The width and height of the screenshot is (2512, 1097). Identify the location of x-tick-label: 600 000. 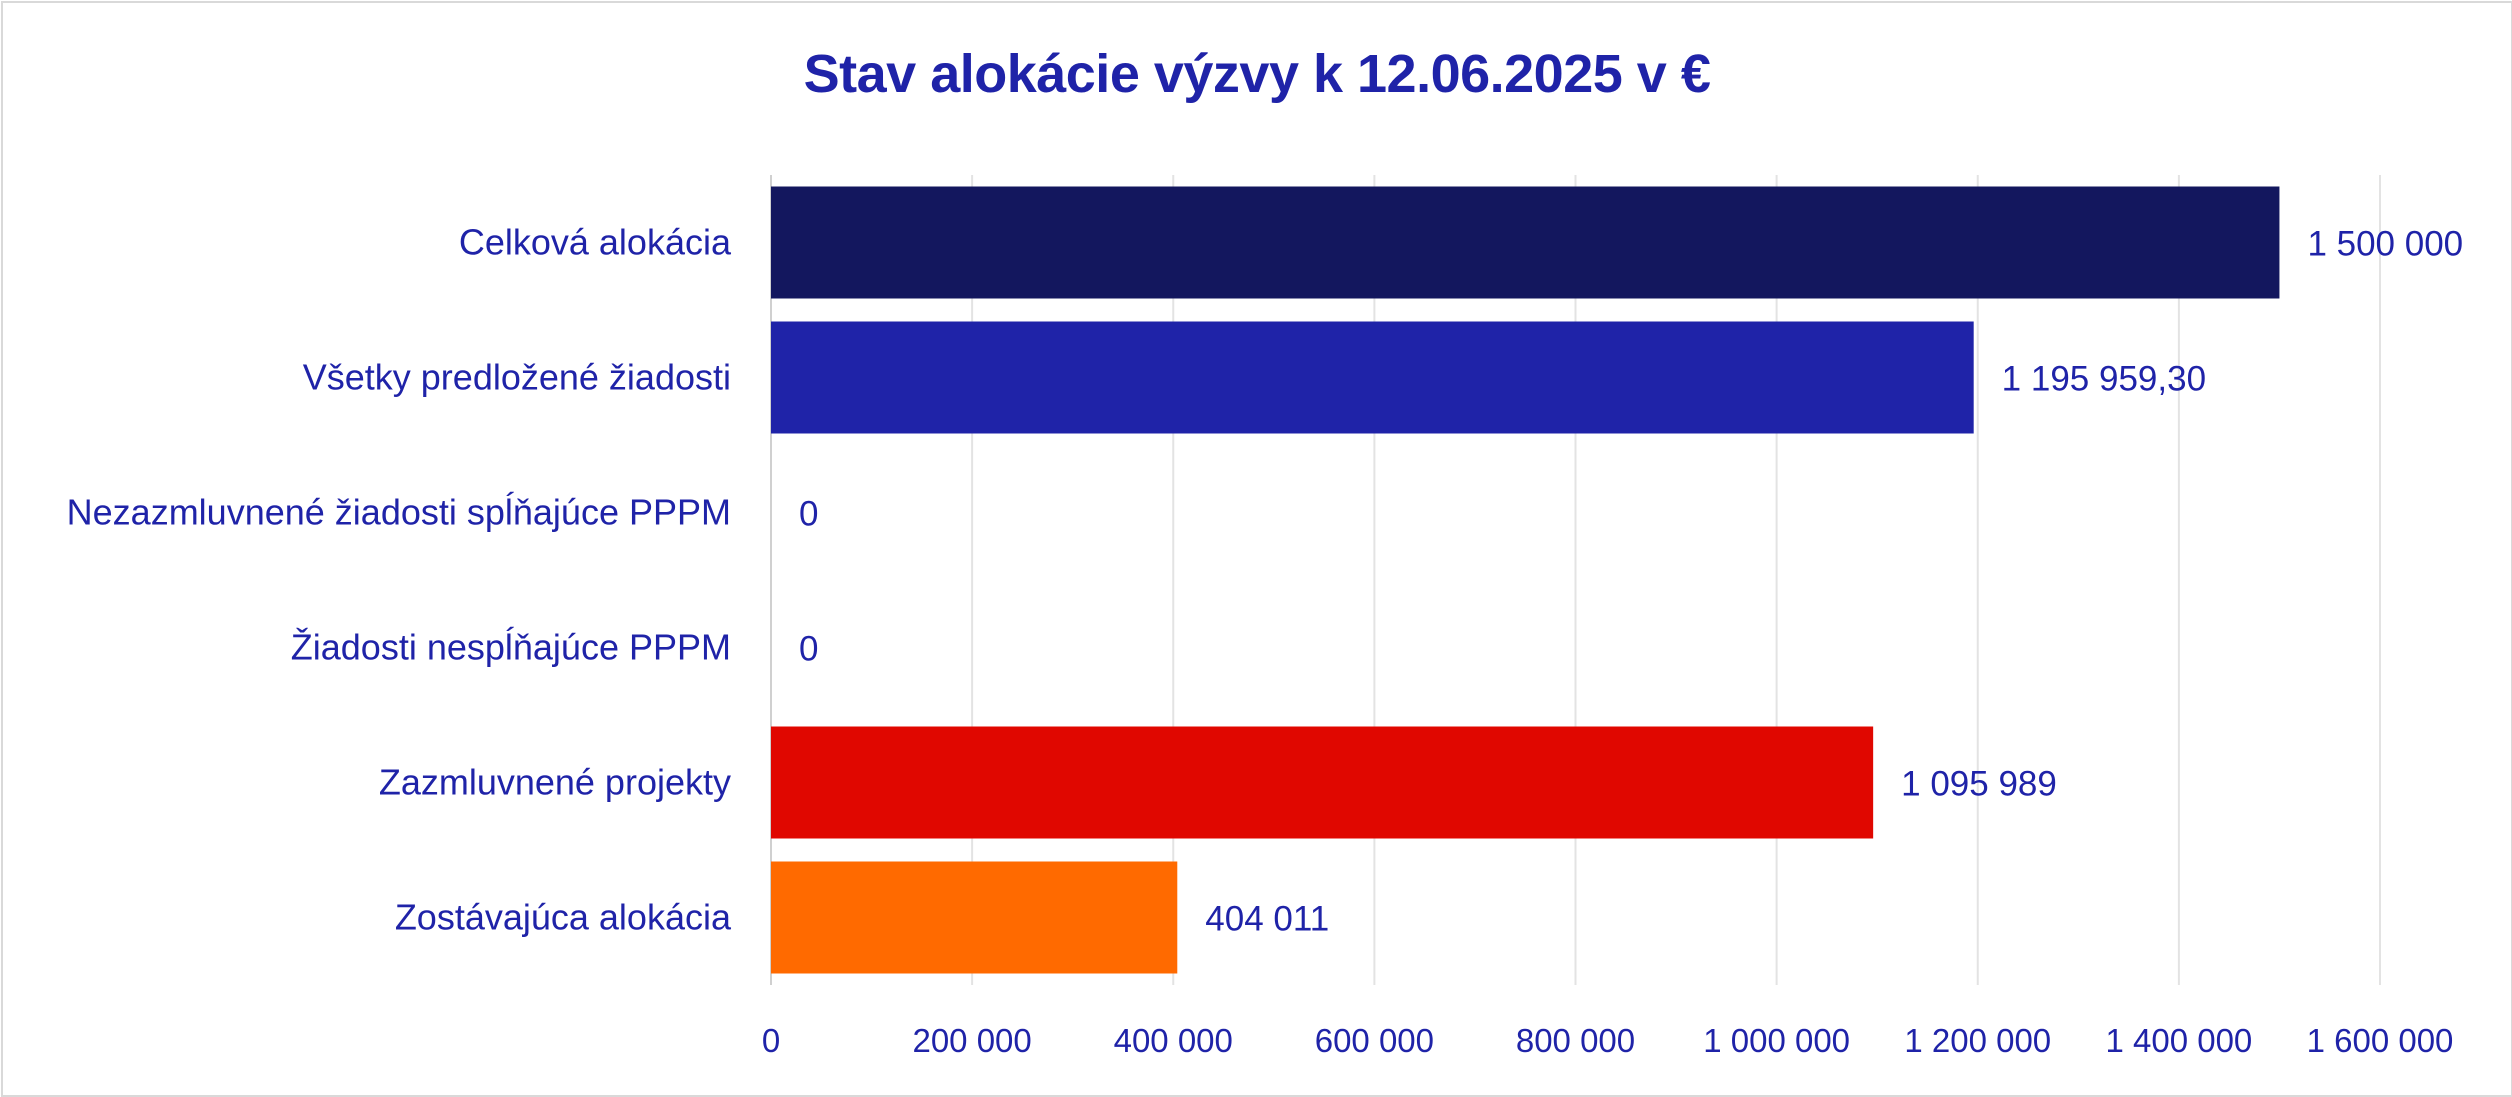
(1374, 1040).